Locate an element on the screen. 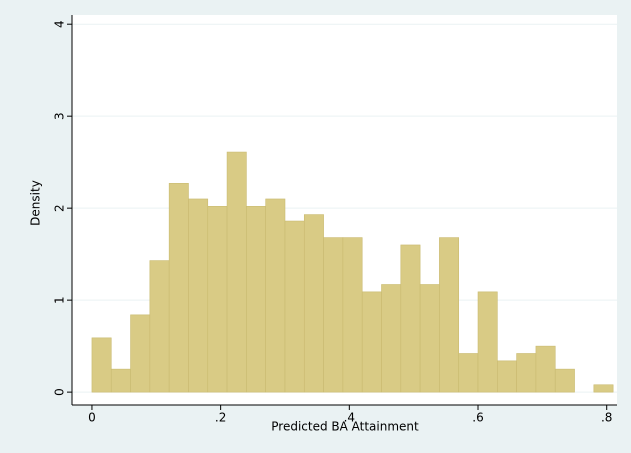 The width and height of the screenshot is (631, 453). y-tick-label: 2 is located at coordinates (60, 208).